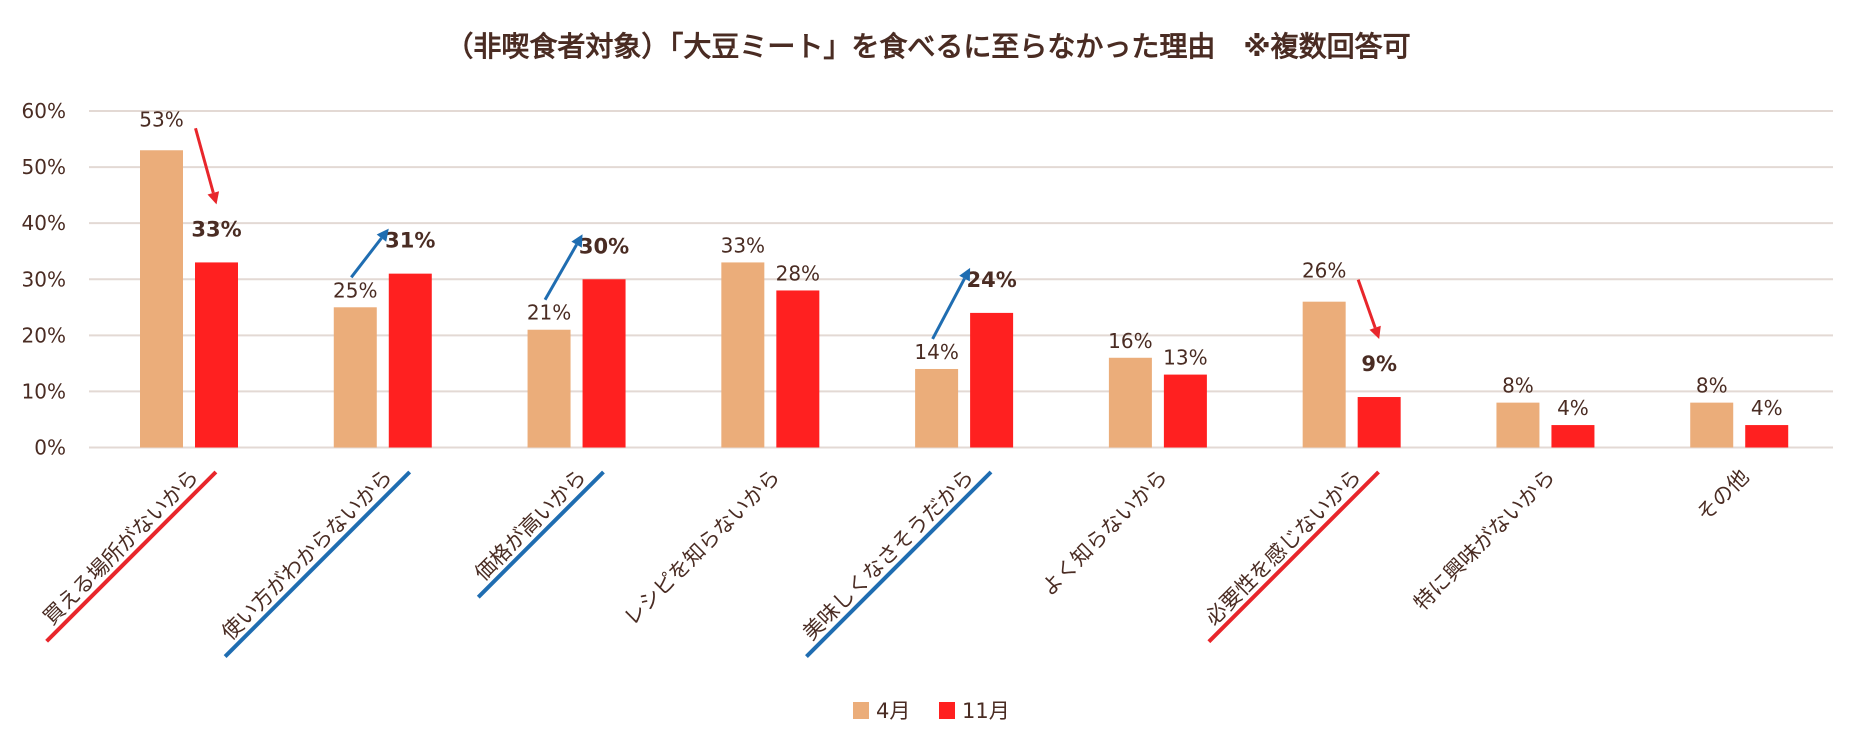 This screenshot has height=749, width=1856. Describe the element at coordinates (1484, 540) in the screenshot. I see `x-category-label: 特に興味がないから` at that location.